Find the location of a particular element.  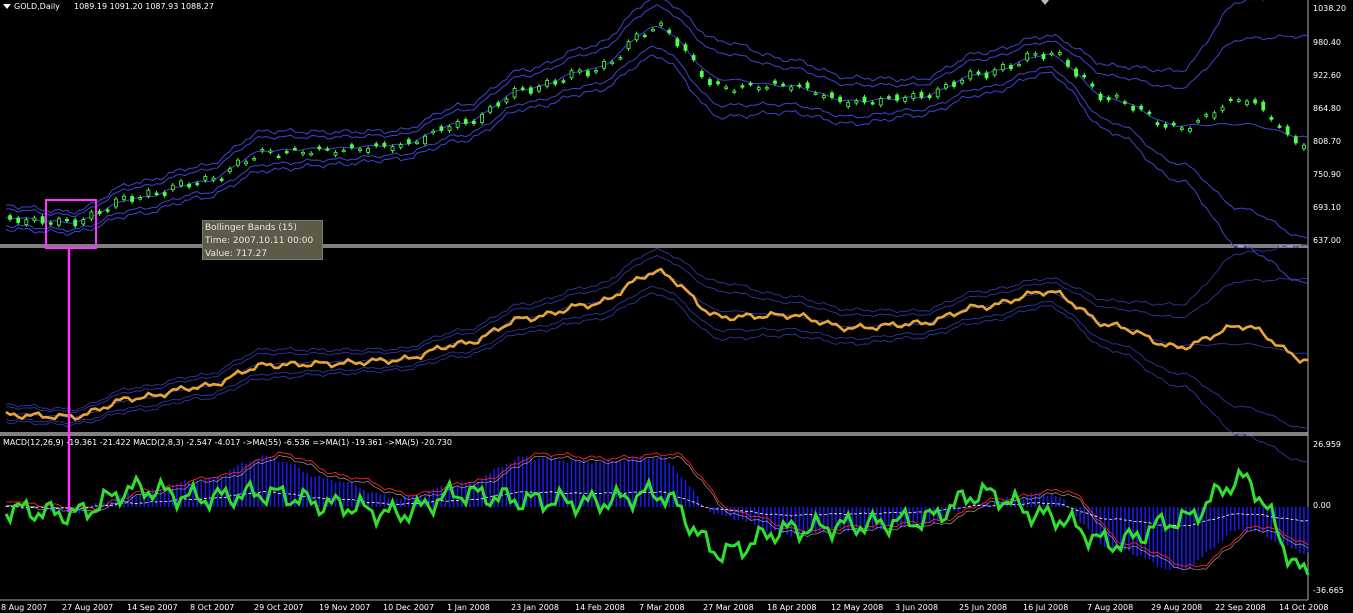

date-tick: 14 Oct 2008 is located at coordinates (1304, 607).